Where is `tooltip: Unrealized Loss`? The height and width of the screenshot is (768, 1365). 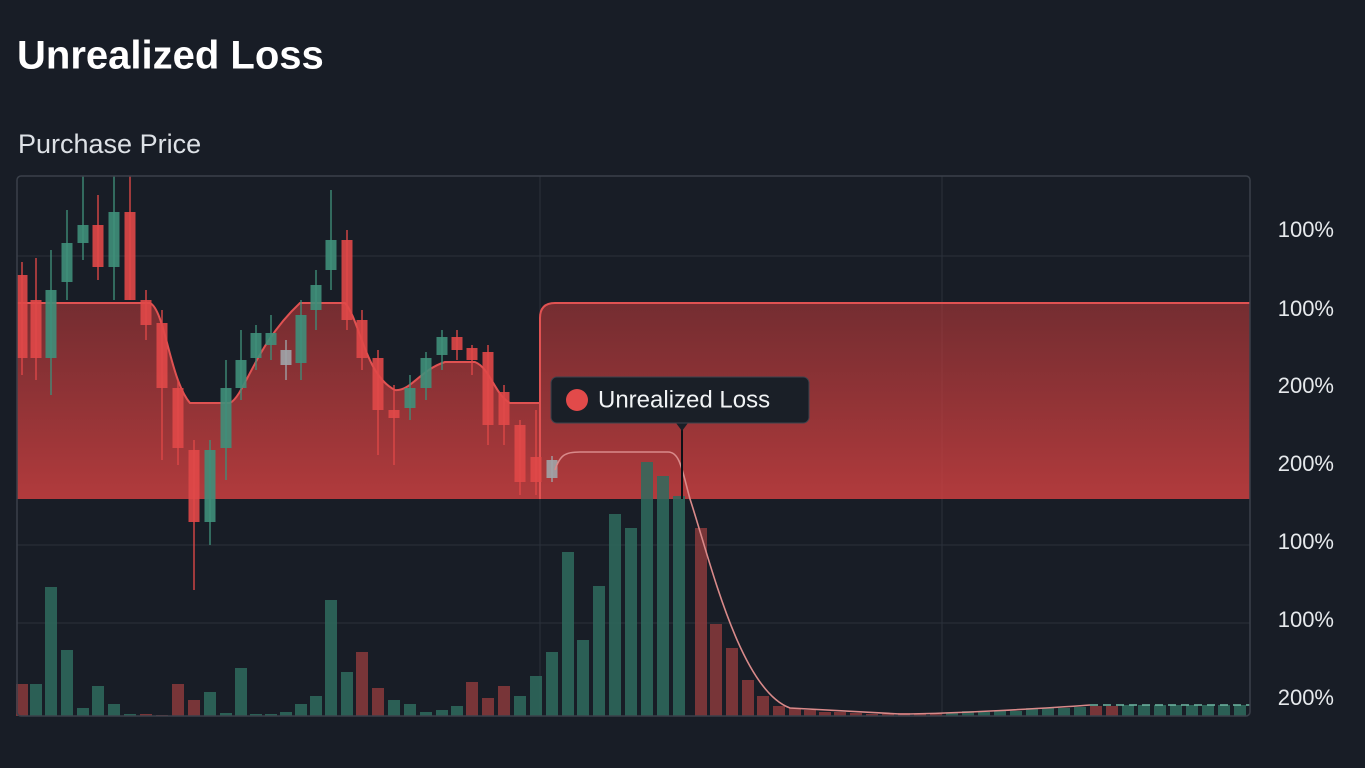
tooltip: Unrealized Loss is located at coordinates (680, 437).